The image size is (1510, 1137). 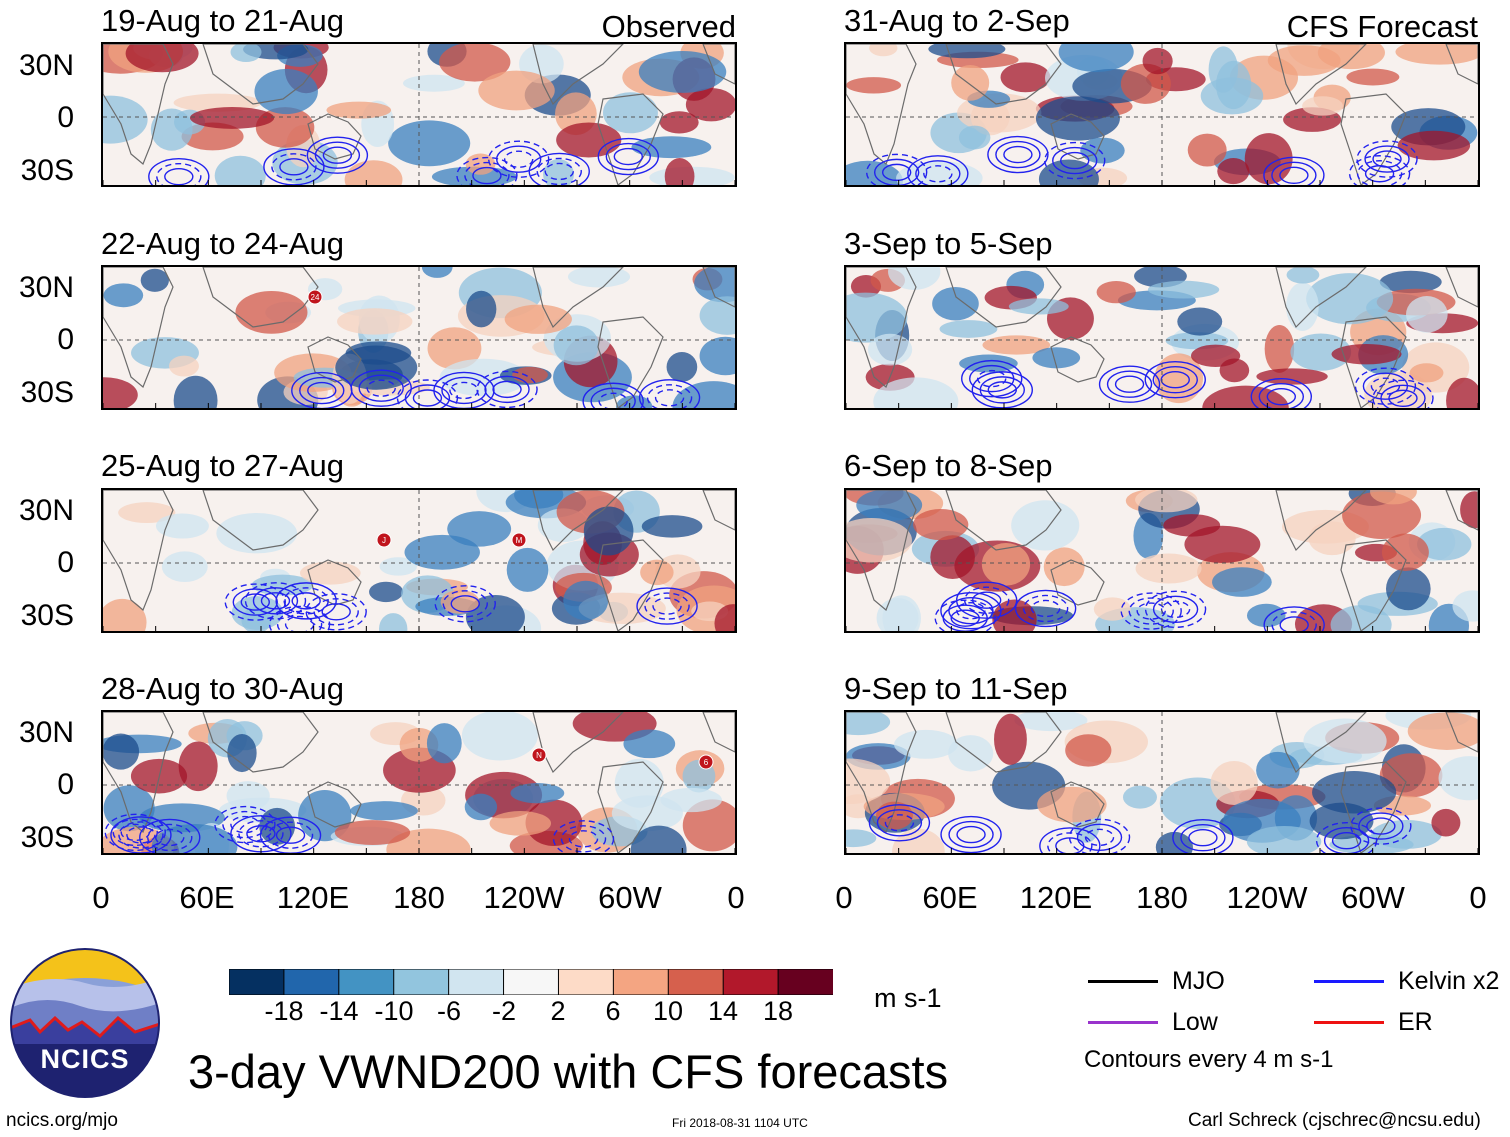 What do you see at coordinates (948, 465) in the screenshot?
I see `panel-title: 6-Sep to 8-Sep` at bounding box center [948, 465].